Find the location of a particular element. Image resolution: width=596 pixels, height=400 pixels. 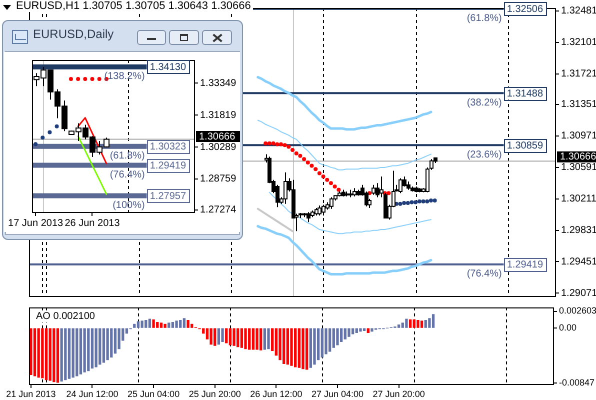

y-tick-label: 0.002603 is located at coordinates (577, 311).